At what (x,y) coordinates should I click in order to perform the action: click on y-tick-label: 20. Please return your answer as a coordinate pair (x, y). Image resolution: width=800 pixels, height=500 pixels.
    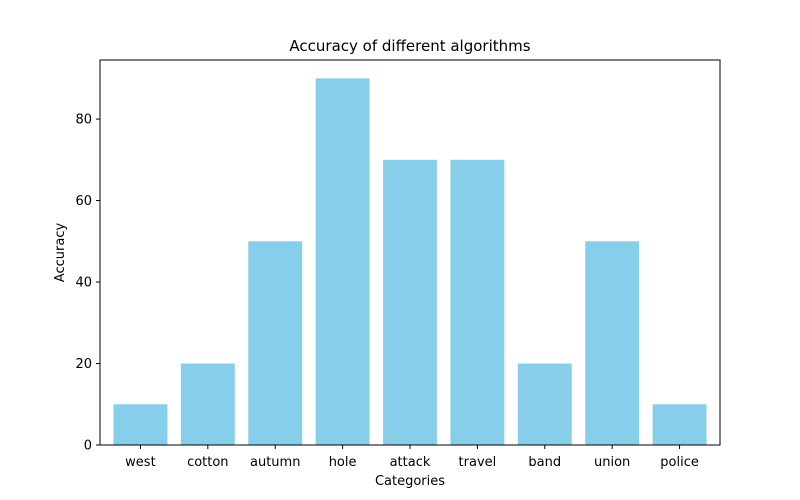
    Looking at the image, I should click on (83, 364).